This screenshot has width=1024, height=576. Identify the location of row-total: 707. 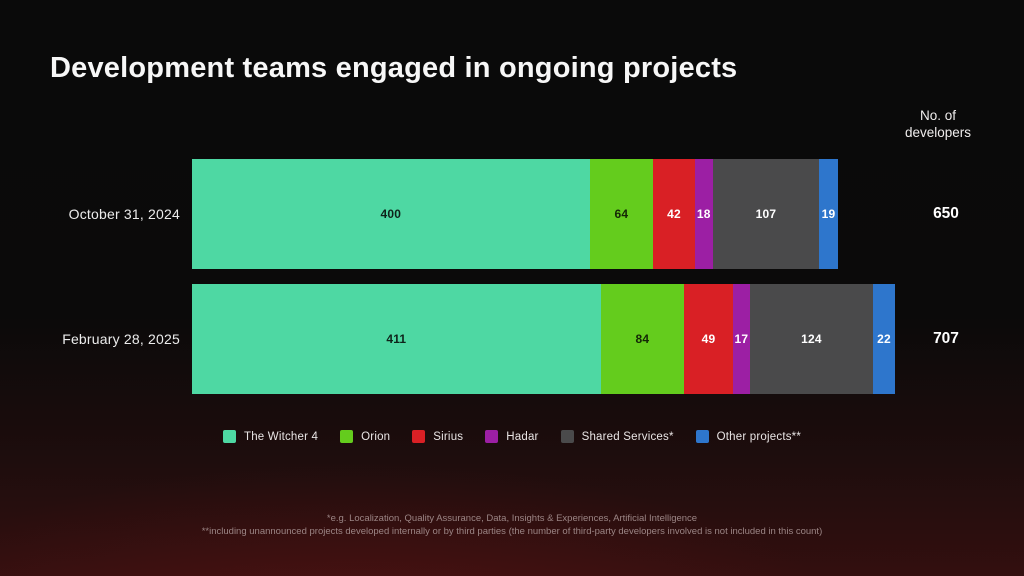
(946, 338).